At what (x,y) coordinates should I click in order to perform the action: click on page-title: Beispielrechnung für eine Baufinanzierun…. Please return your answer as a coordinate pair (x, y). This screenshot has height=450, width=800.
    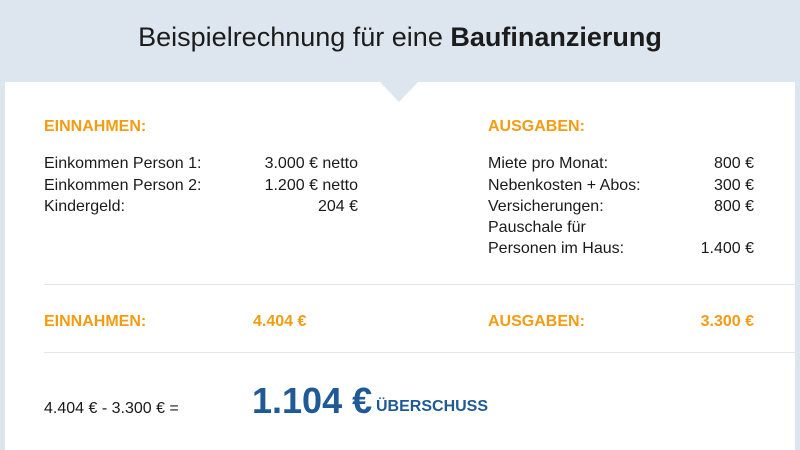
    Looking at the image, I should click on (400, 37).